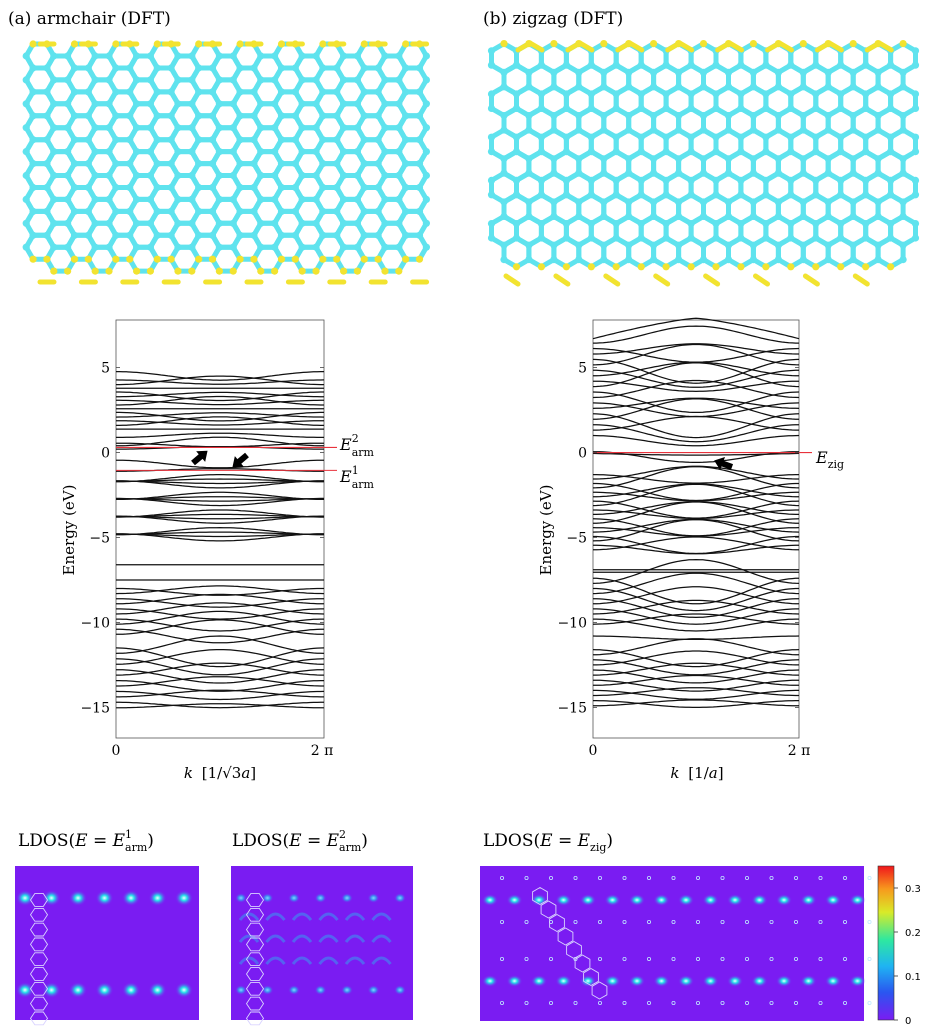 Image resolution: width=926 pixels, height=1036 pixels. What do you see at coordinates (350, 847) in the screenshot?
I see `ldos-sub: arm` at bounding box center [350, 847].